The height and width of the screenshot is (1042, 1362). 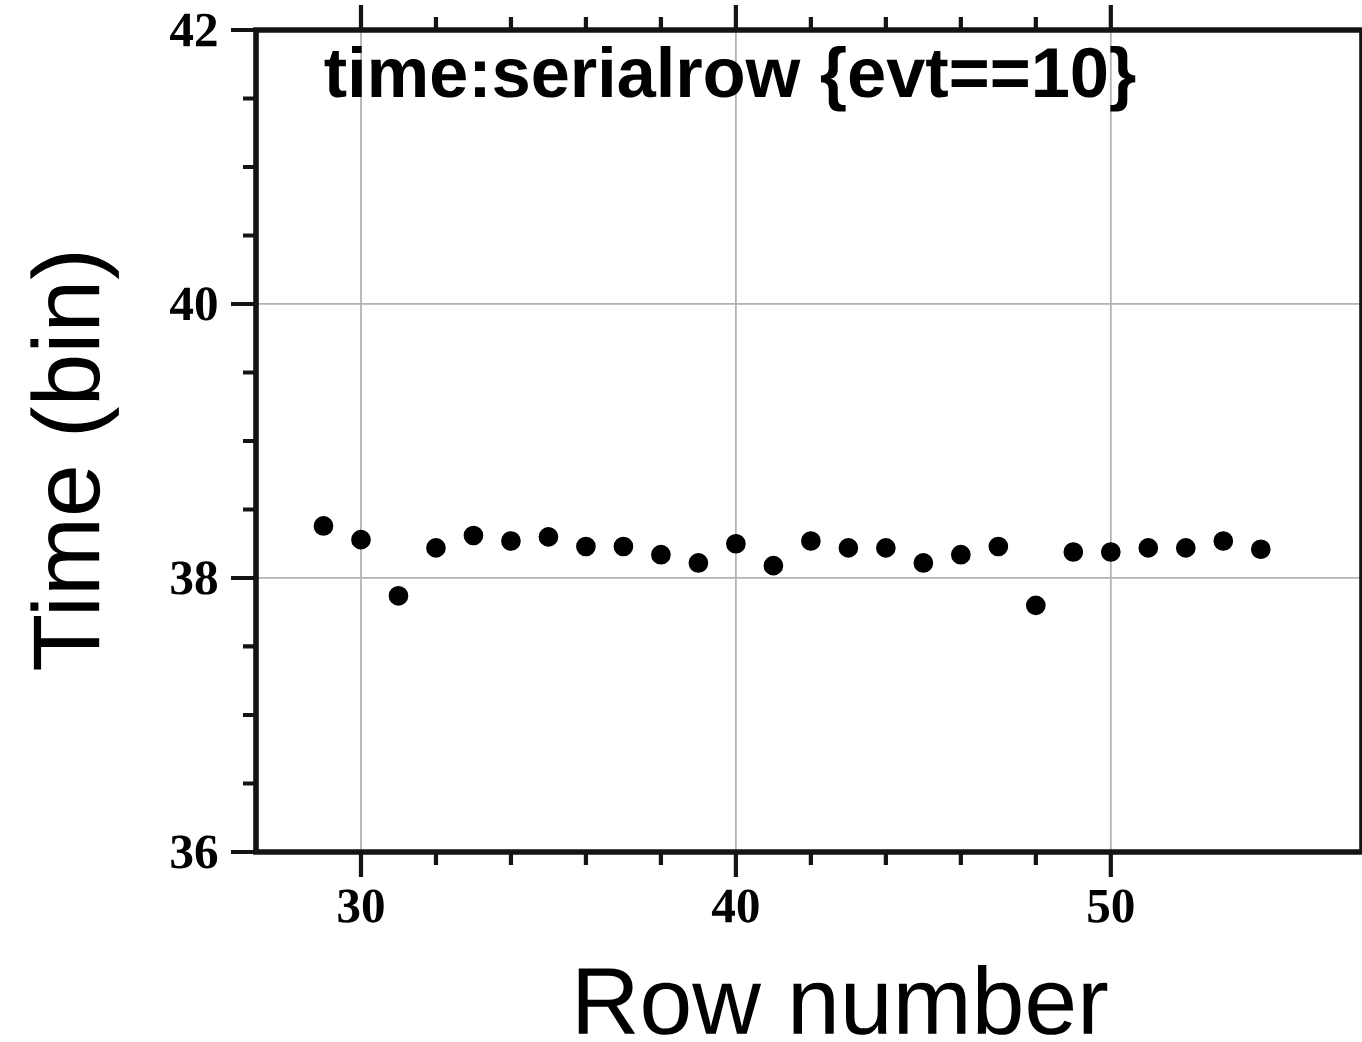 What do you see at coordinates (735, 906) in the screenshot?
I see `x-tick-label: 40` at bounding box center [735, 906].